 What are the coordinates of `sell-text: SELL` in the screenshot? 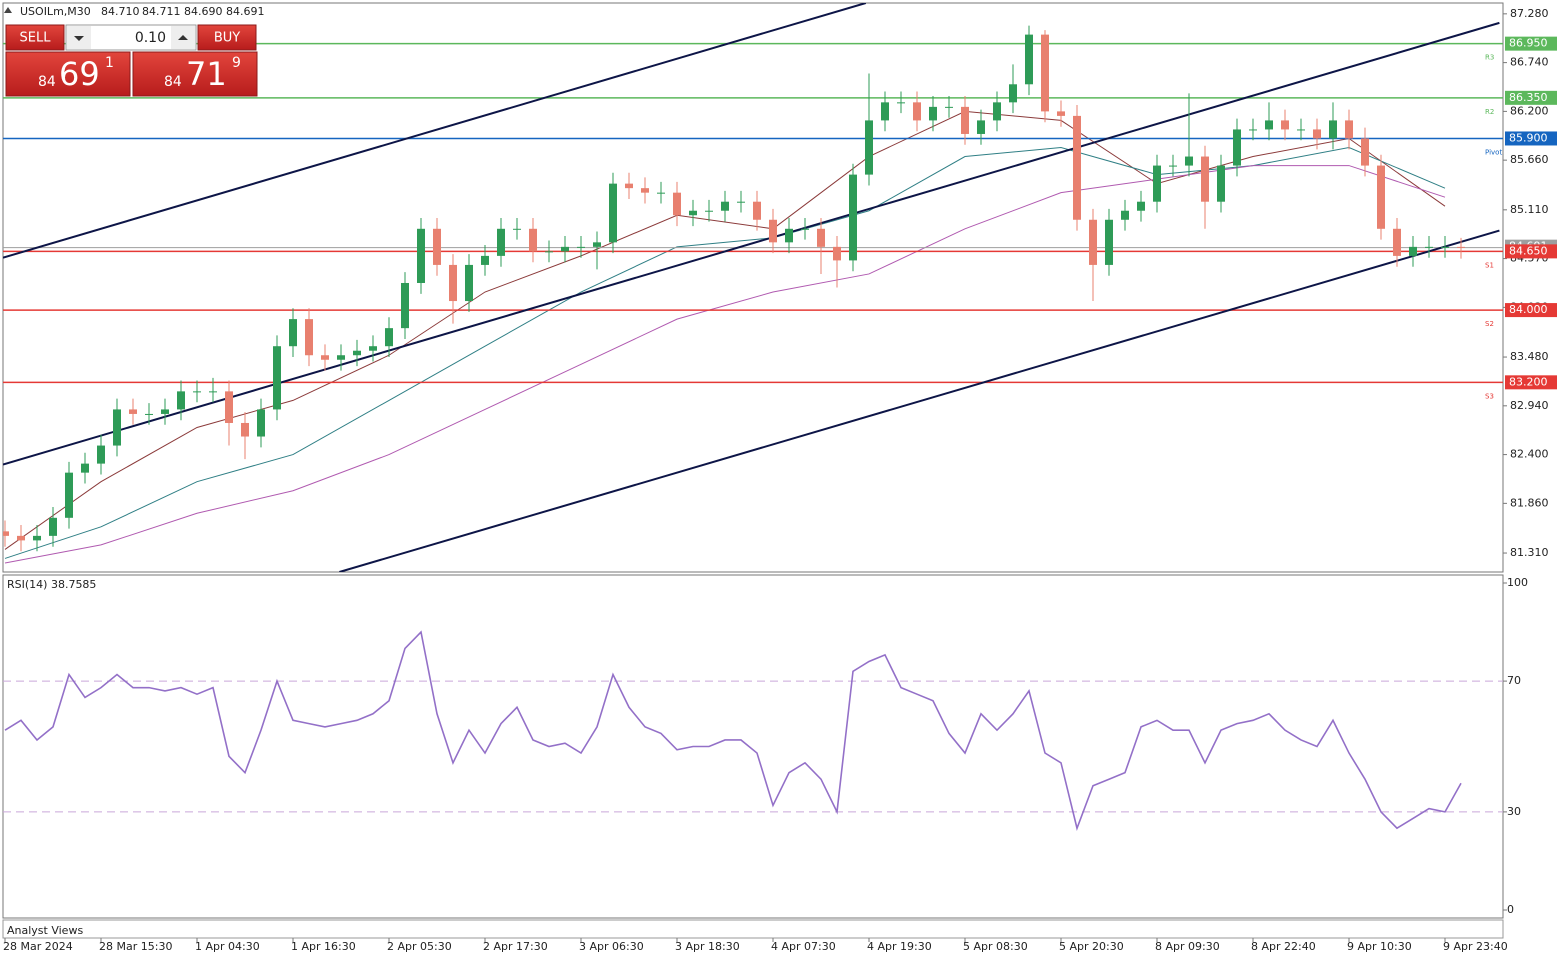 It's located at (36, 38).